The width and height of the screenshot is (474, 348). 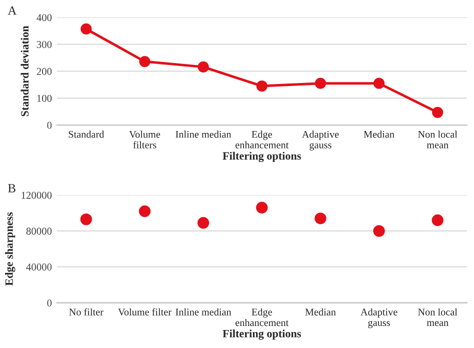 What do you see at coordinates (37, 195) in the screenshot?
I see `y-tick-label: 120000` at bounding box center [37, 195].